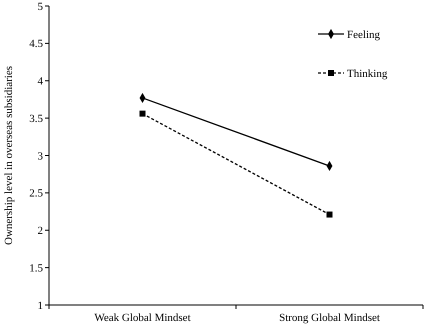 The image size is (425, 327). What do you see at coordinates (329, 318) in the screenshot?
I see `x-tick-label: Strong Global Mindset` at bounding box center [329, 318].